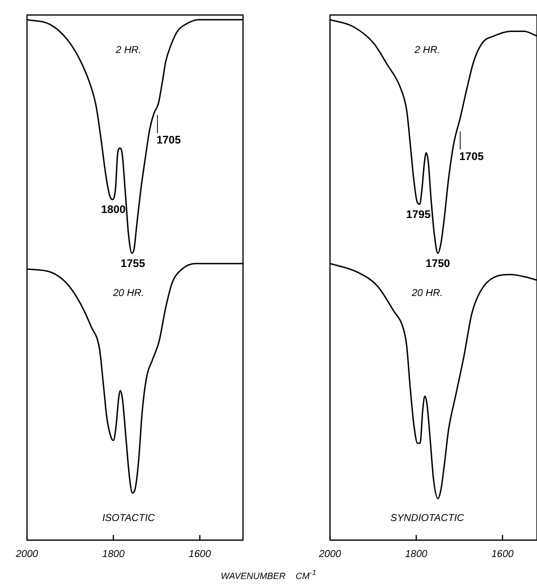 Image resolution: width=537 pixels, height=586 pixels. What do you see at coordinates (438, 264) in the screenshot?
I see `annotation: 1750` at bounding box center [438, 264].